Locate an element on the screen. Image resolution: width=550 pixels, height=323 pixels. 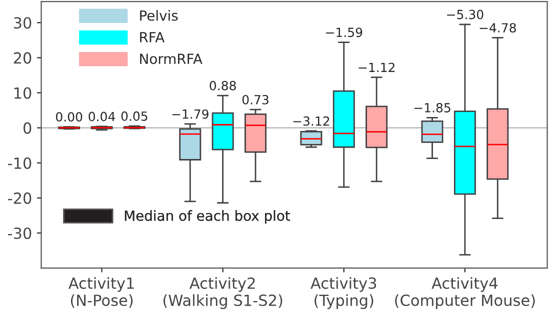
y-tick-label: 20 is located at coordinates (23, 58).